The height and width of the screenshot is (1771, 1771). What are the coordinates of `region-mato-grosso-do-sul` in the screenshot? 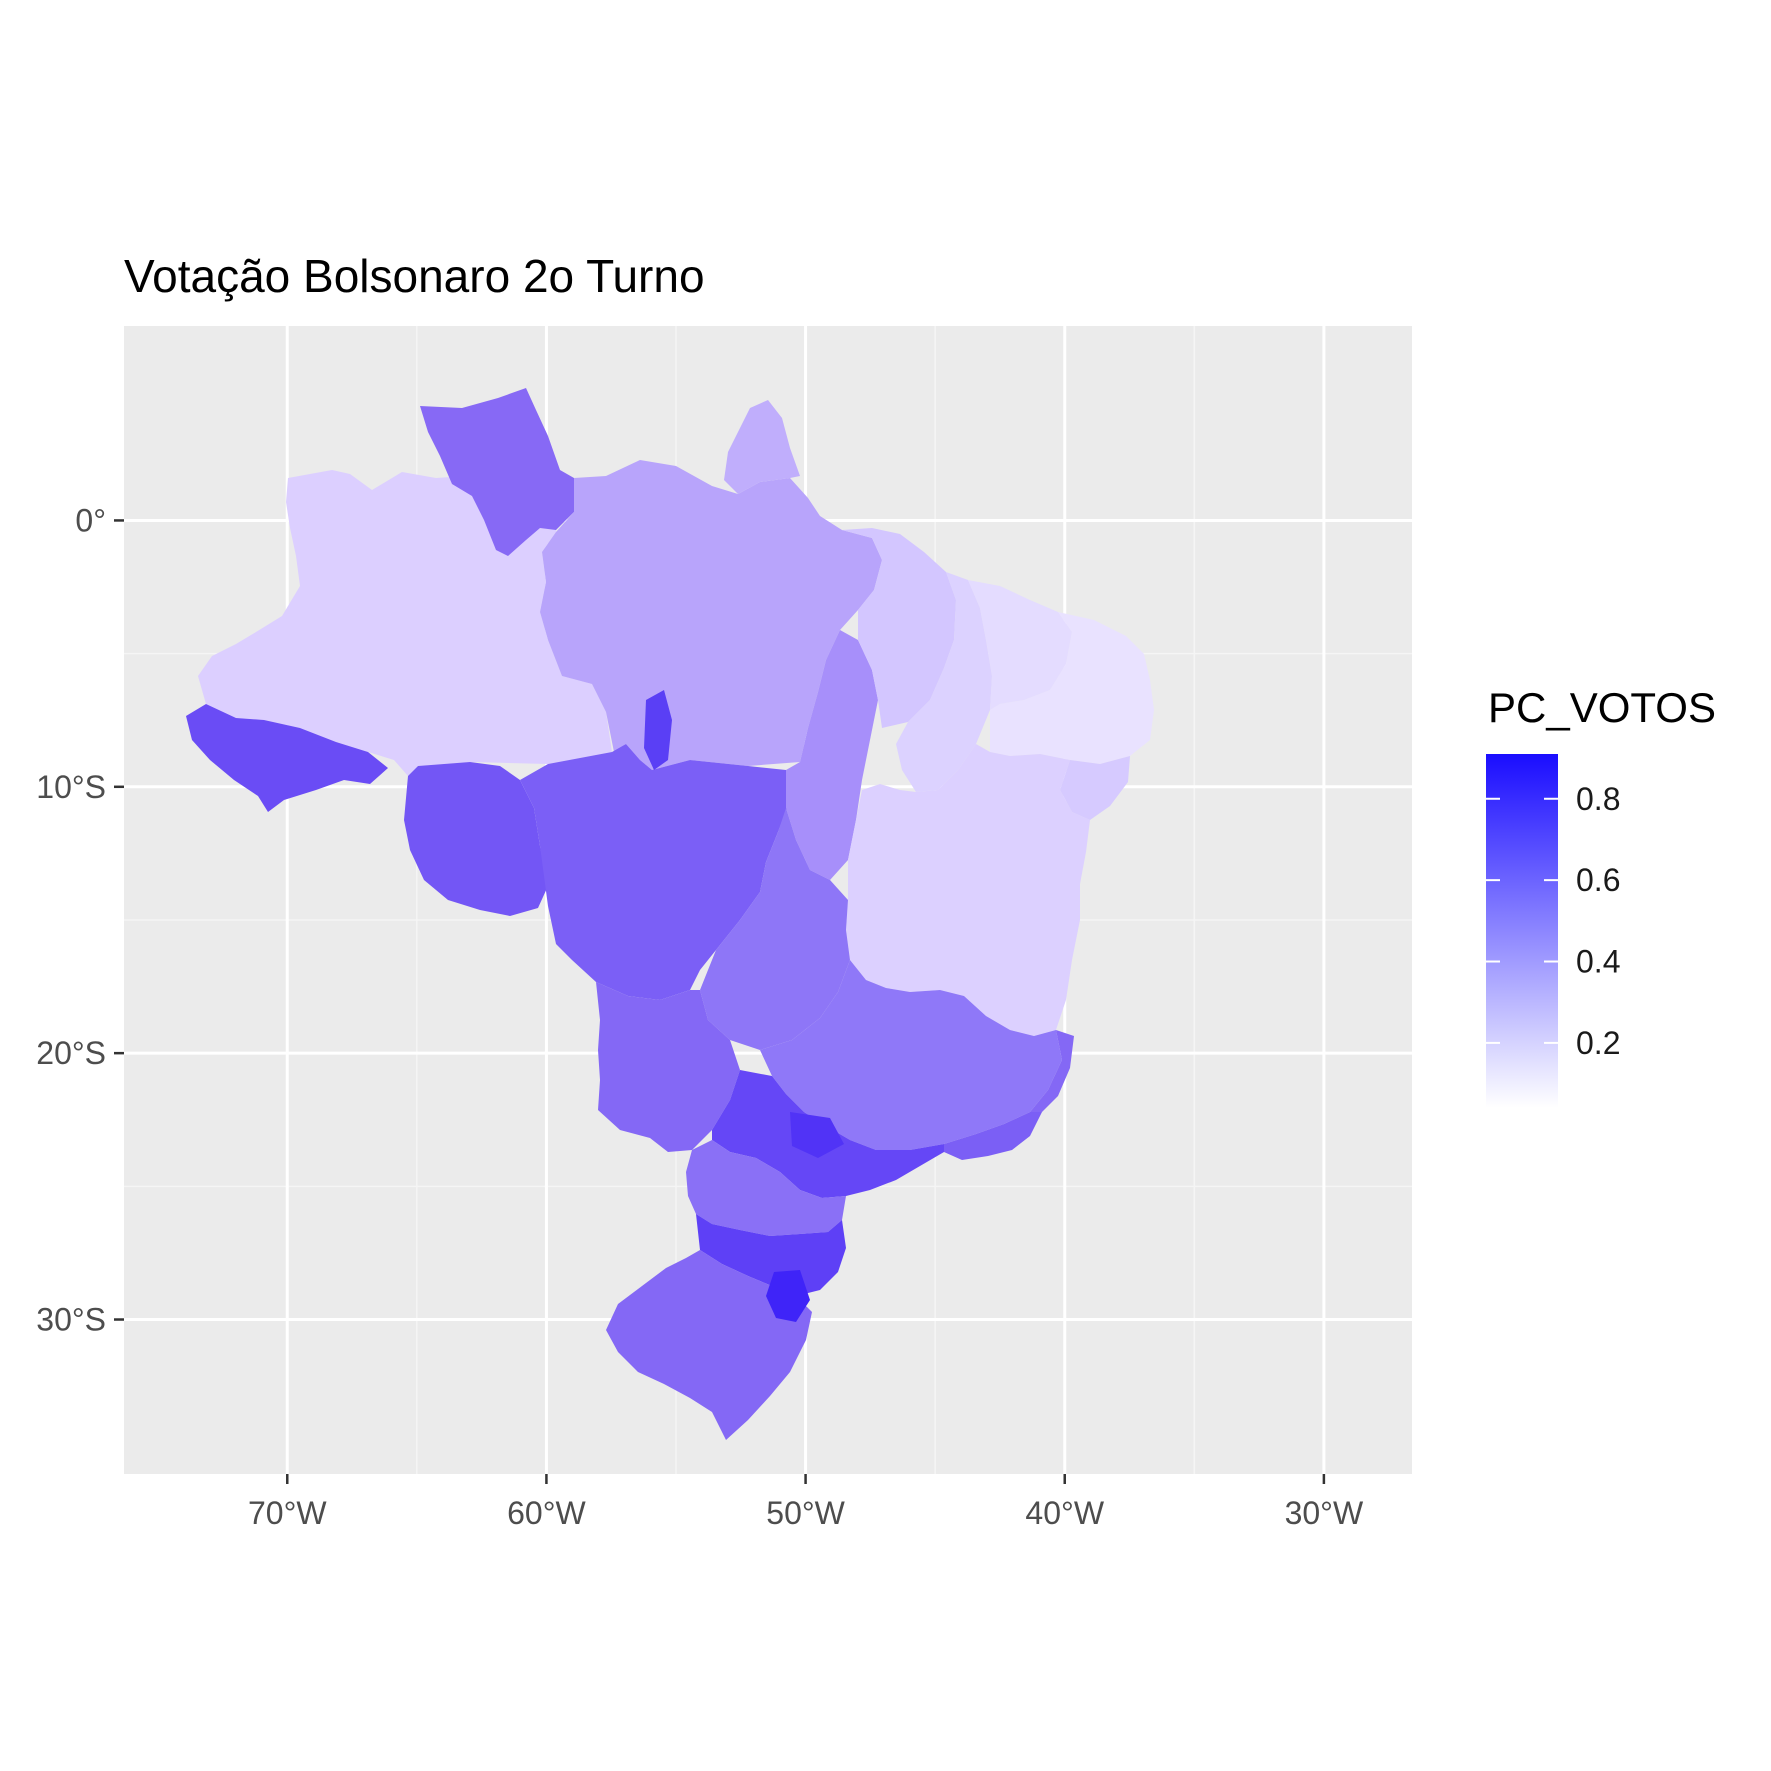 It's located at (668, 1067).